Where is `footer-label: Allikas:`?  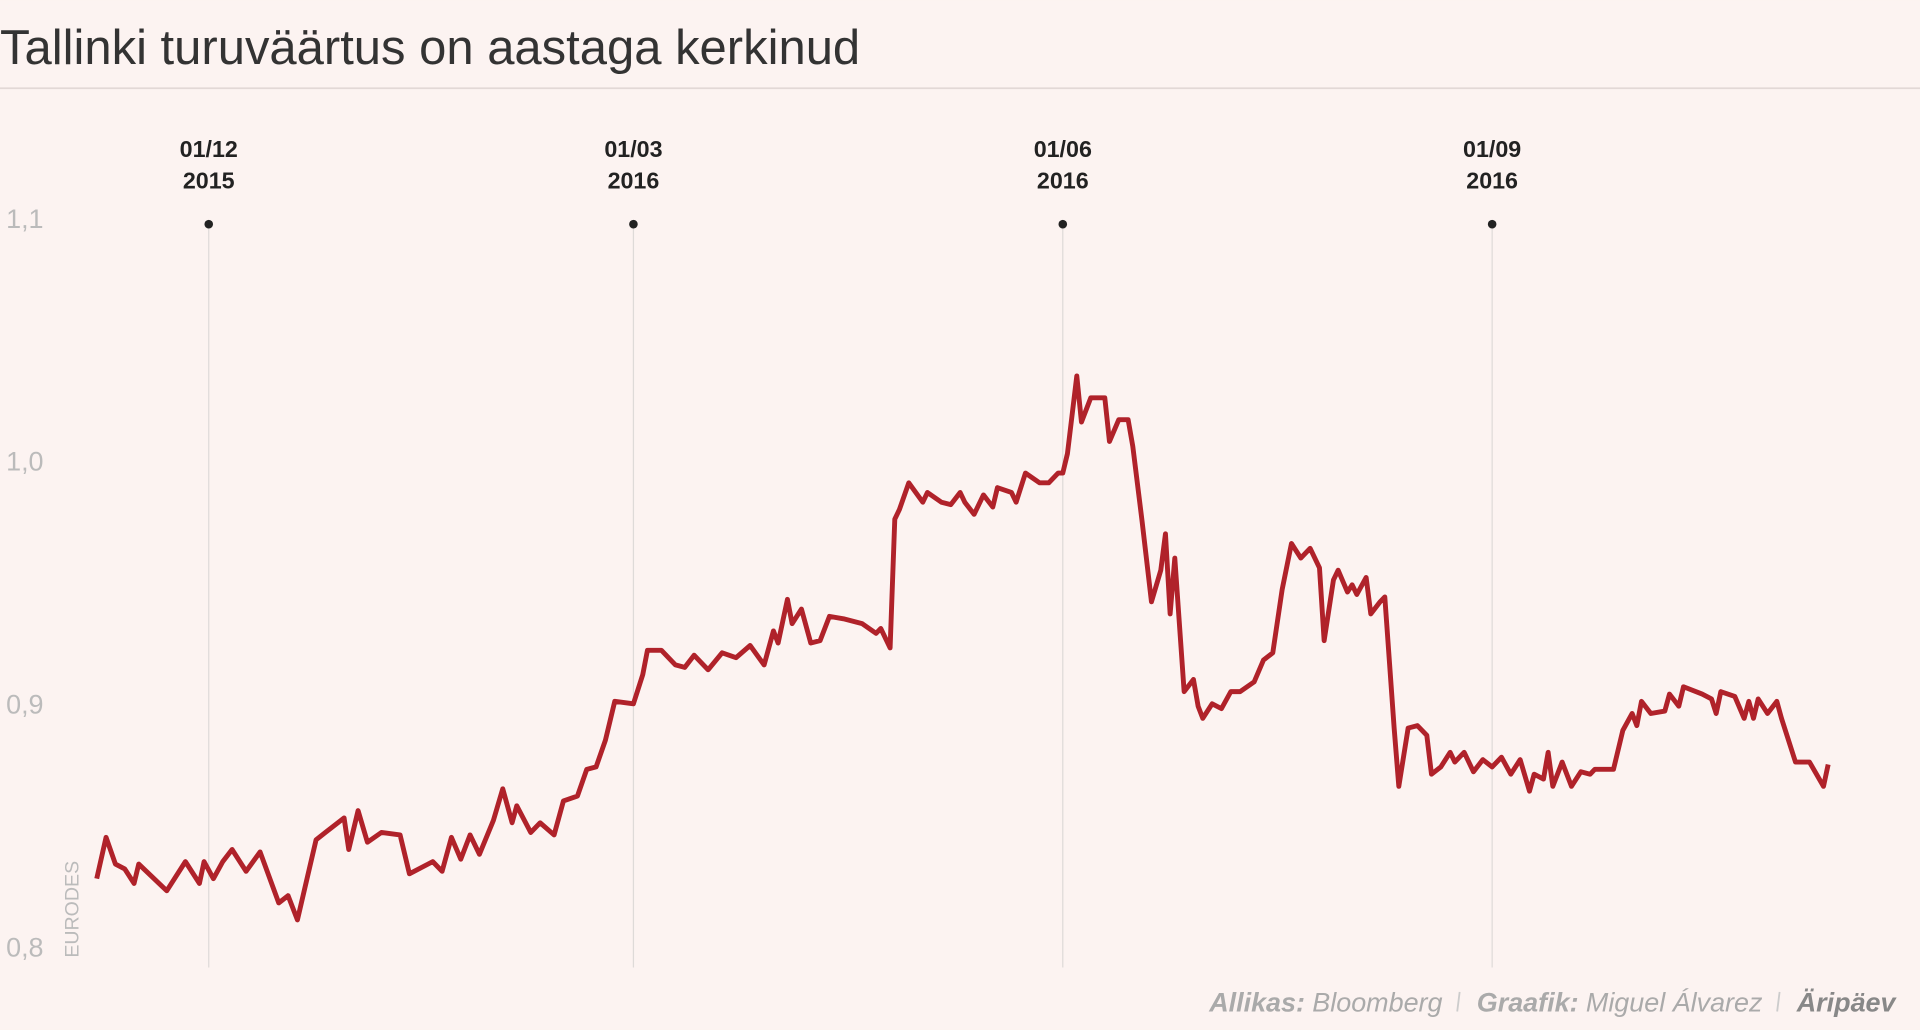 footer-label: Allikas: is located at coordinates (1256, 1003).